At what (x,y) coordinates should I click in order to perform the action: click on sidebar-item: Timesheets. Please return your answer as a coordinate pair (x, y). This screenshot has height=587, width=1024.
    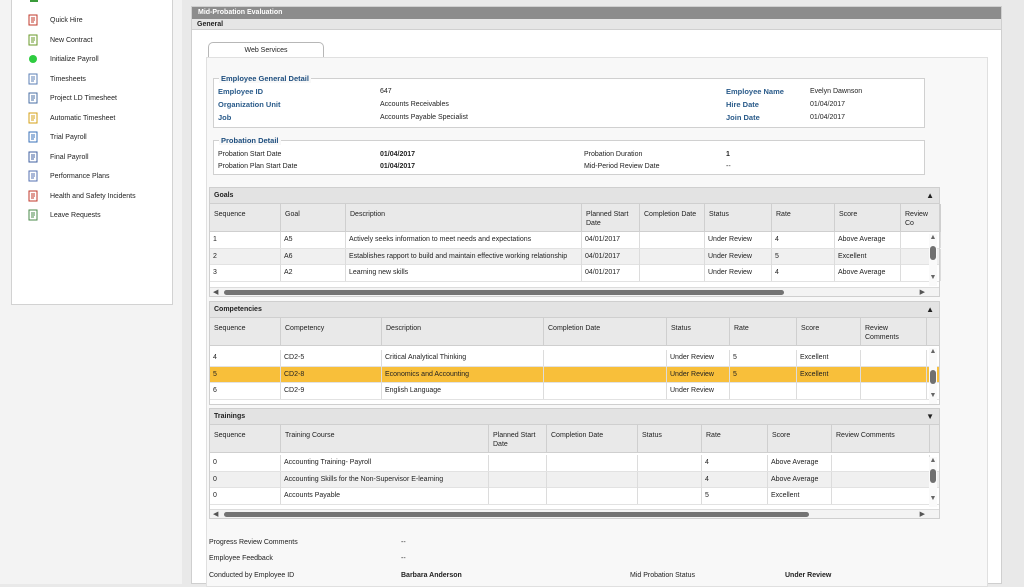
    Looking at the image, I should click on (56, 79).